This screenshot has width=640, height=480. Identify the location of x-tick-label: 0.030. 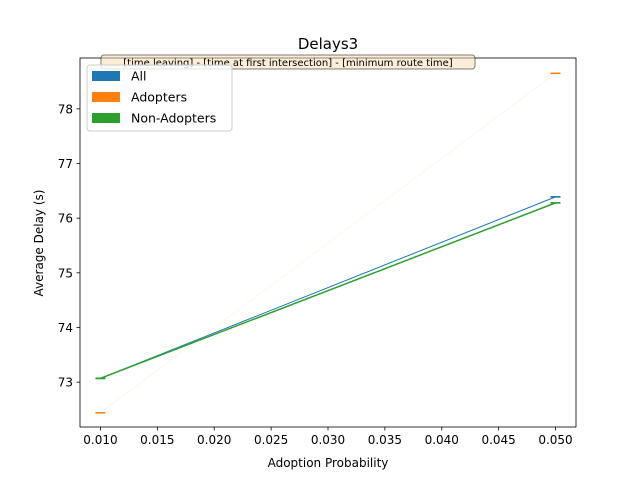
(328, 440).